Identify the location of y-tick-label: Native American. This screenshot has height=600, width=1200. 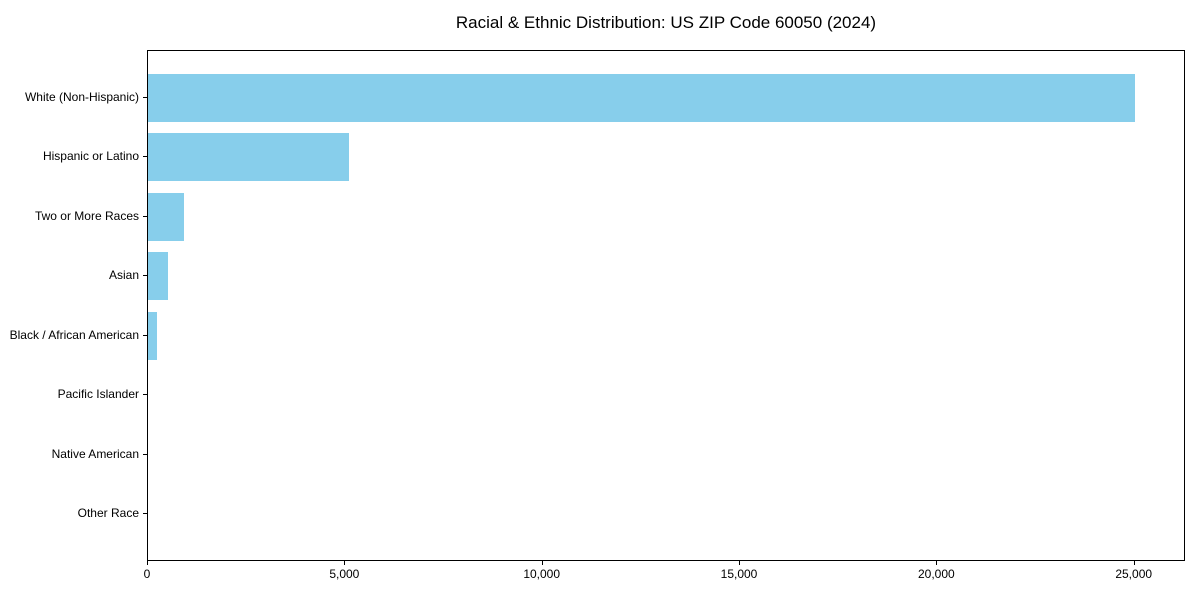
(95, 453).